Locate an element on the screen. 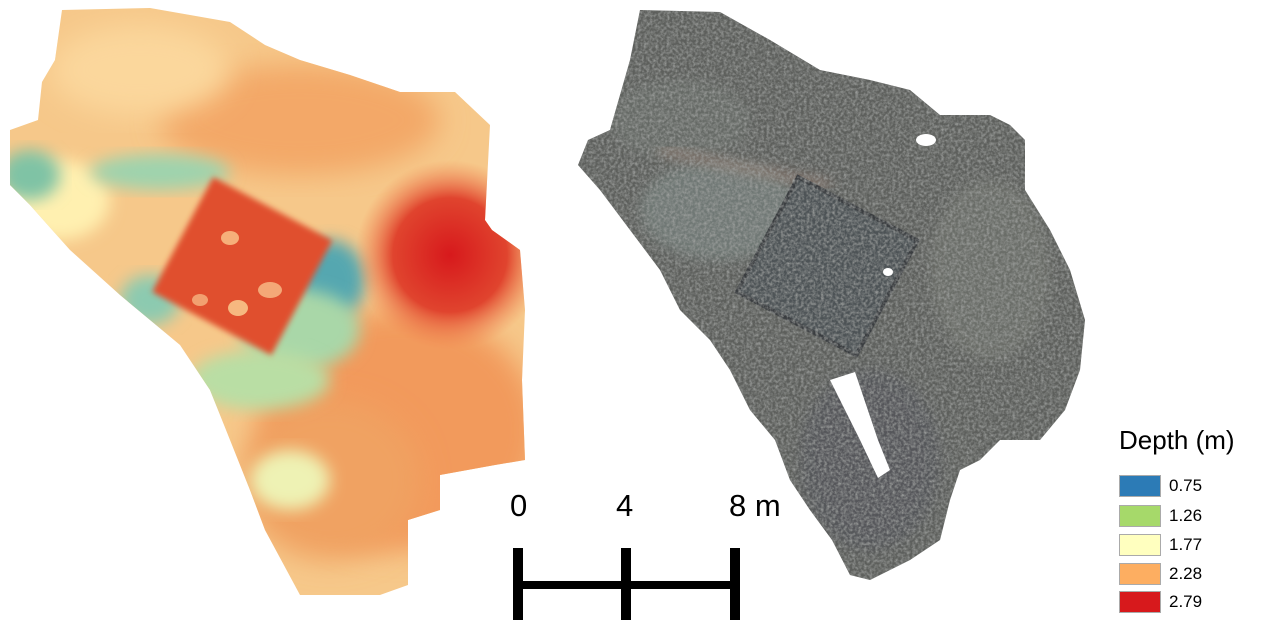  legend-label: 1.77 is located at coordinates (1186, 544).